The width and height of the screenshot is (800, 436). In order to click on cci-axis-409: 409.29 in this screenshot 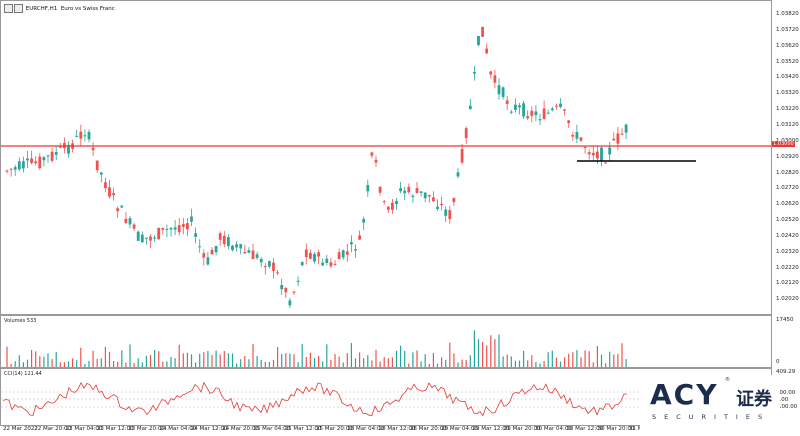, I will do `click(786, 372)`.